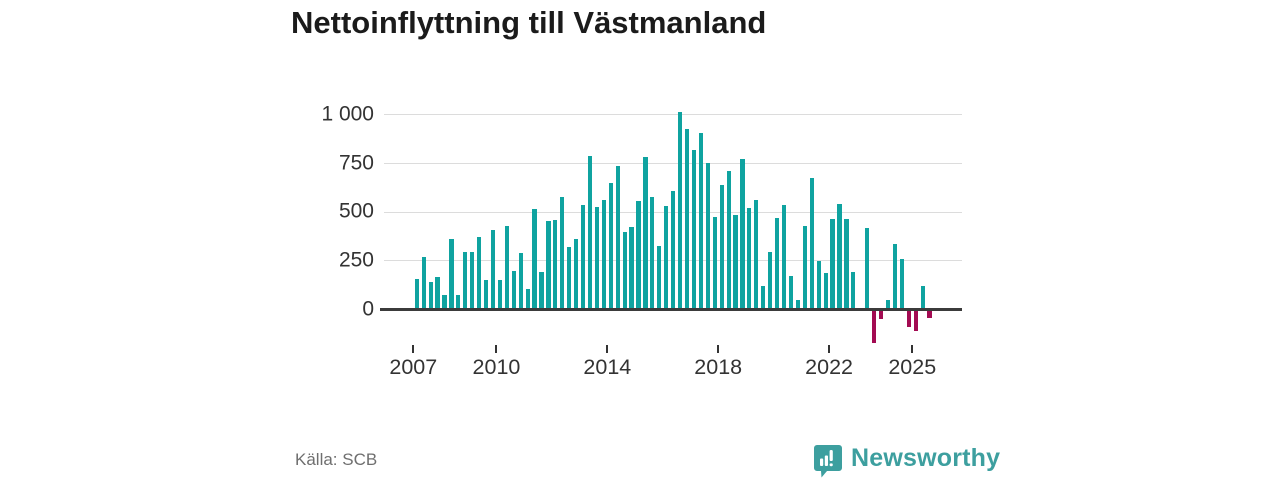 The height and width of the screenshot is (480, 1280). I want to click on chart-title: Nettoinflyttning till Västmanland, so click(529, 22).